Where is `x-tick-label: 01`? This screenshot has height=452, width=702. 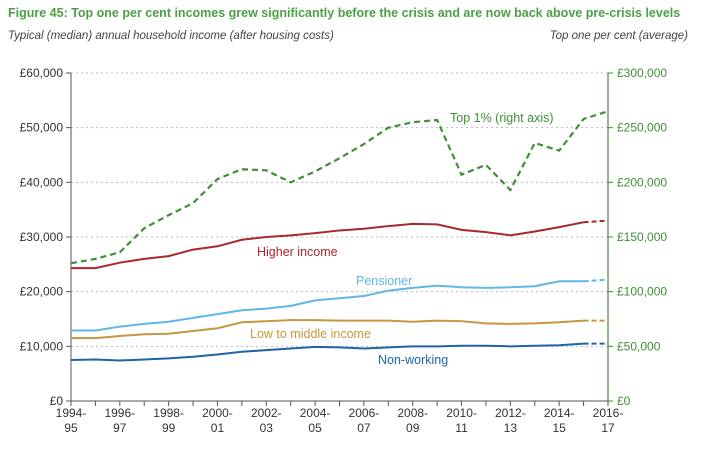
x-tick-label: 01 is located at coordinates (218, 428).